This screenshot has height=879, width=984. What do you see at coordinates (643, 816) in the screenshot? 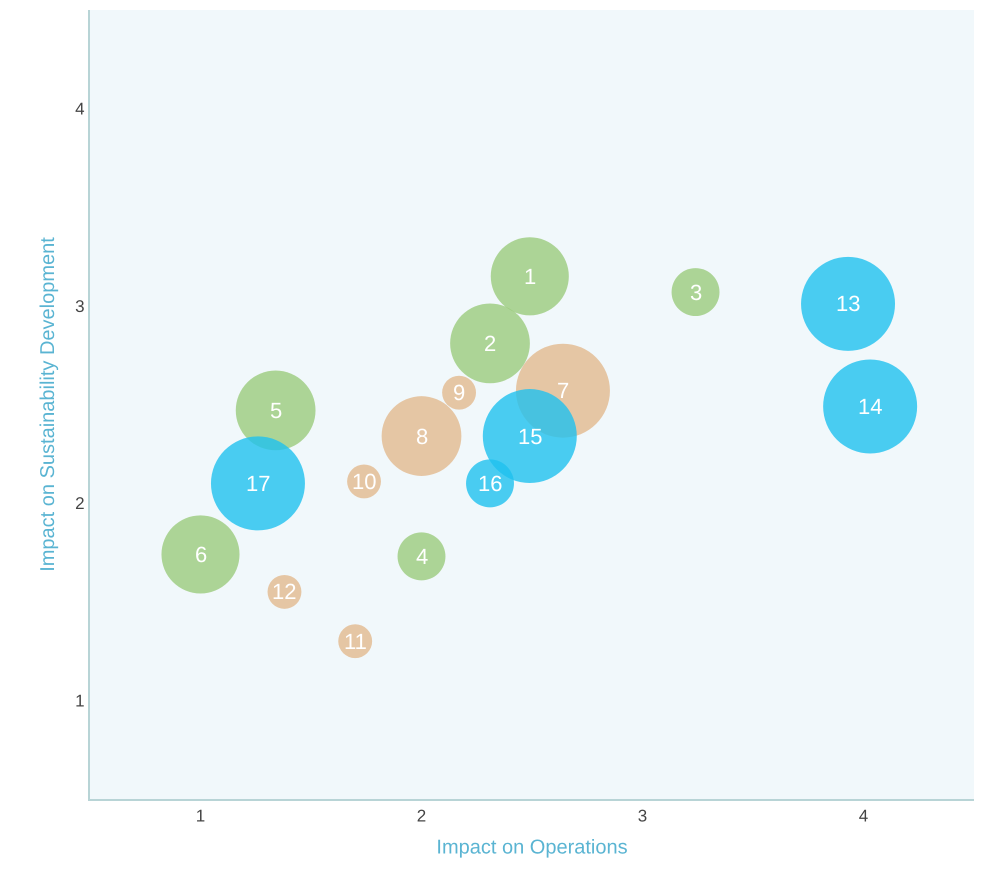
I see `x-tick-label: 3` at bounding box center [643, 816].